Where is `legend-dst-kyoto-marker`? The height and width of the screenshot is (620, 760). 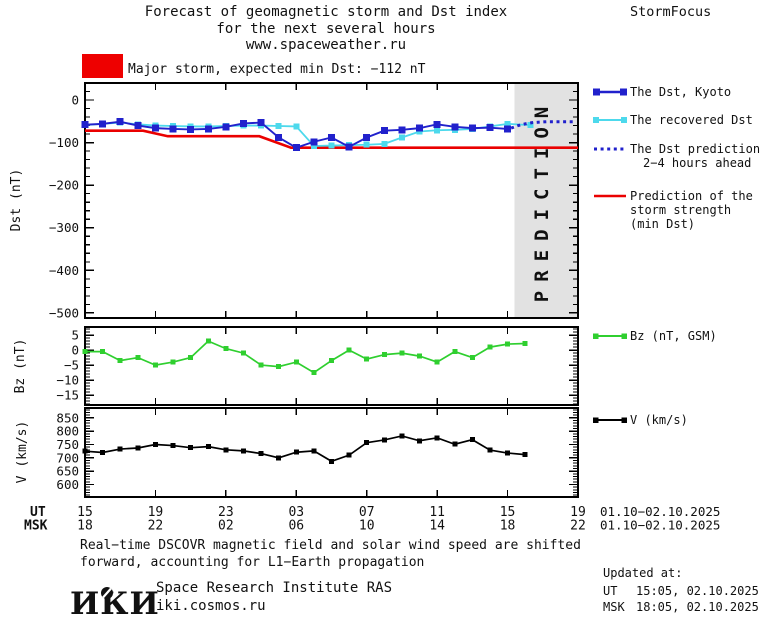 legend-dst-kyoto-marker is located at coordinates (596, 92).